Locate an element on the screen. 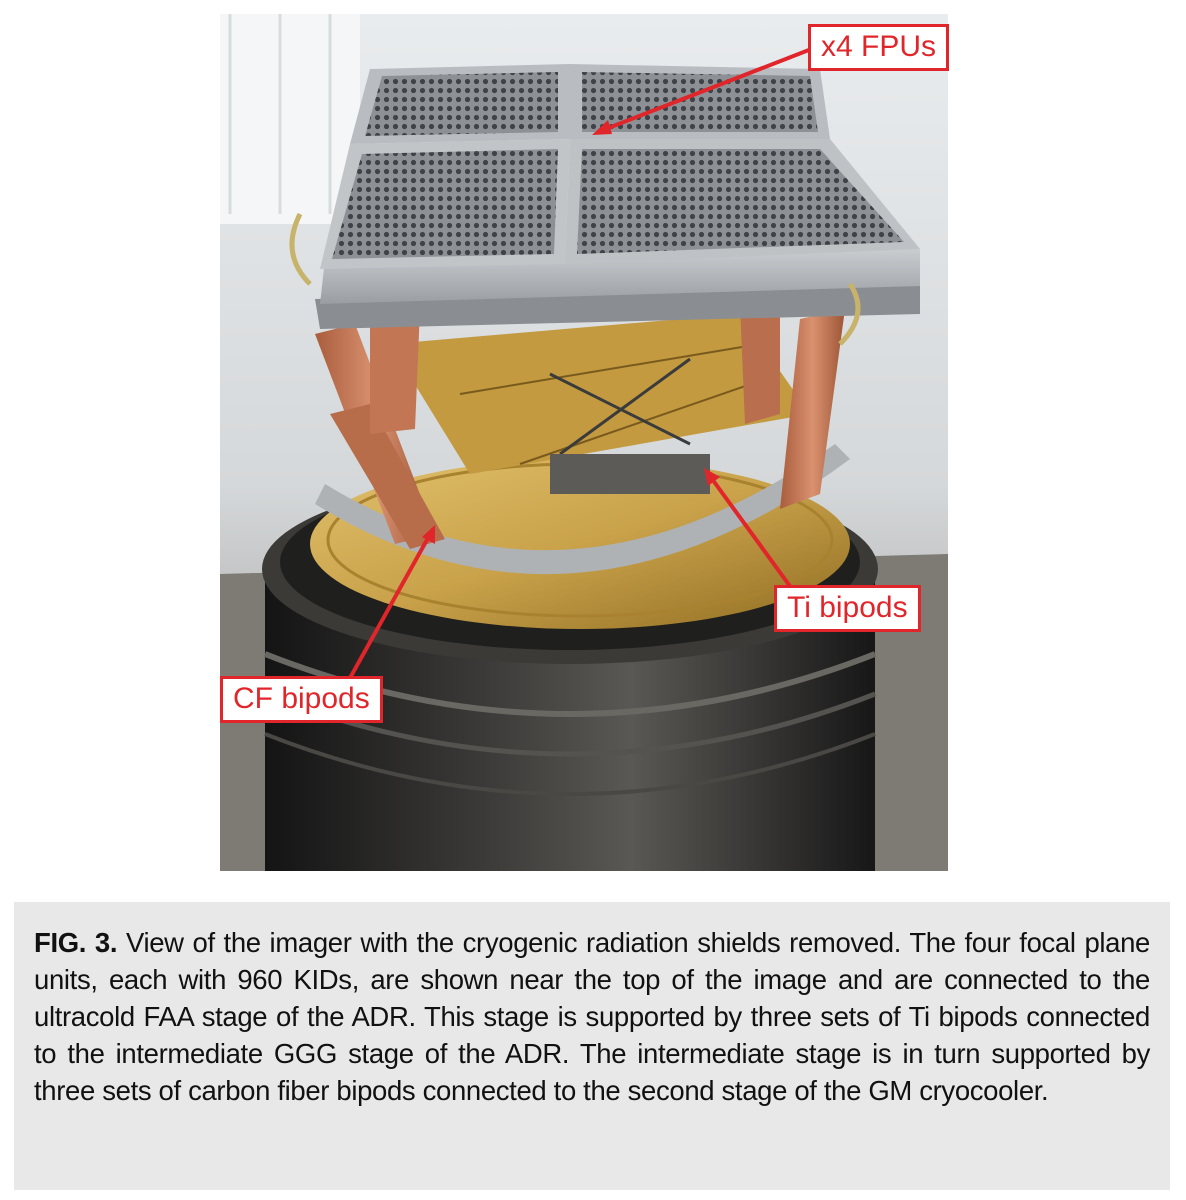 This screenshot has width=1186, height=1200. arrow-cf-bipods is located at coordinates (391, 603).